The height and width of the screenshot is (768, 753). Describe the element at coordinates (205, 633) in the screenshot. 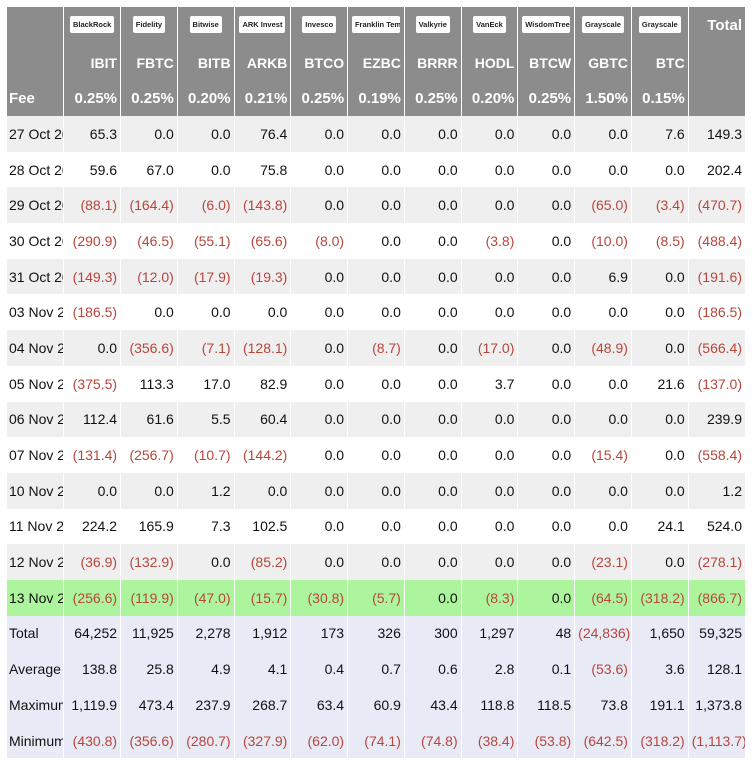

I see `summary-value: 2,278` at that location.